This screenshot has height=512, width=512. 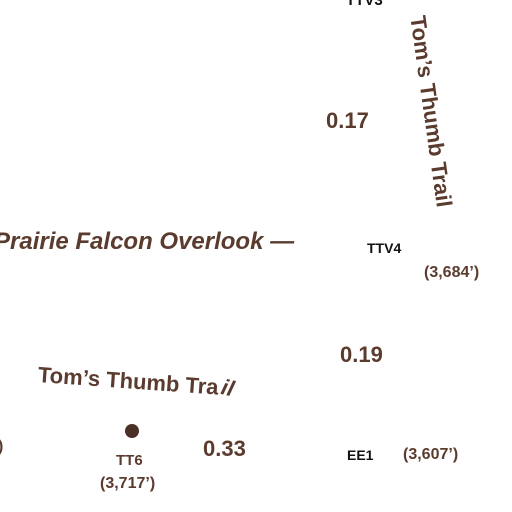 What do you see at coordinates (227, 388) in the screenshot?
I see `trail-name-horizontal-tail: il` at bounding box center [227, 388].